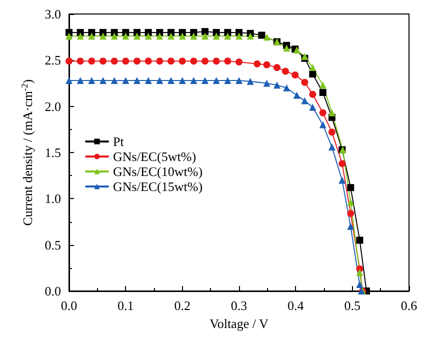  I want to click on y-tick-label: 1.5, so click(52, 152).